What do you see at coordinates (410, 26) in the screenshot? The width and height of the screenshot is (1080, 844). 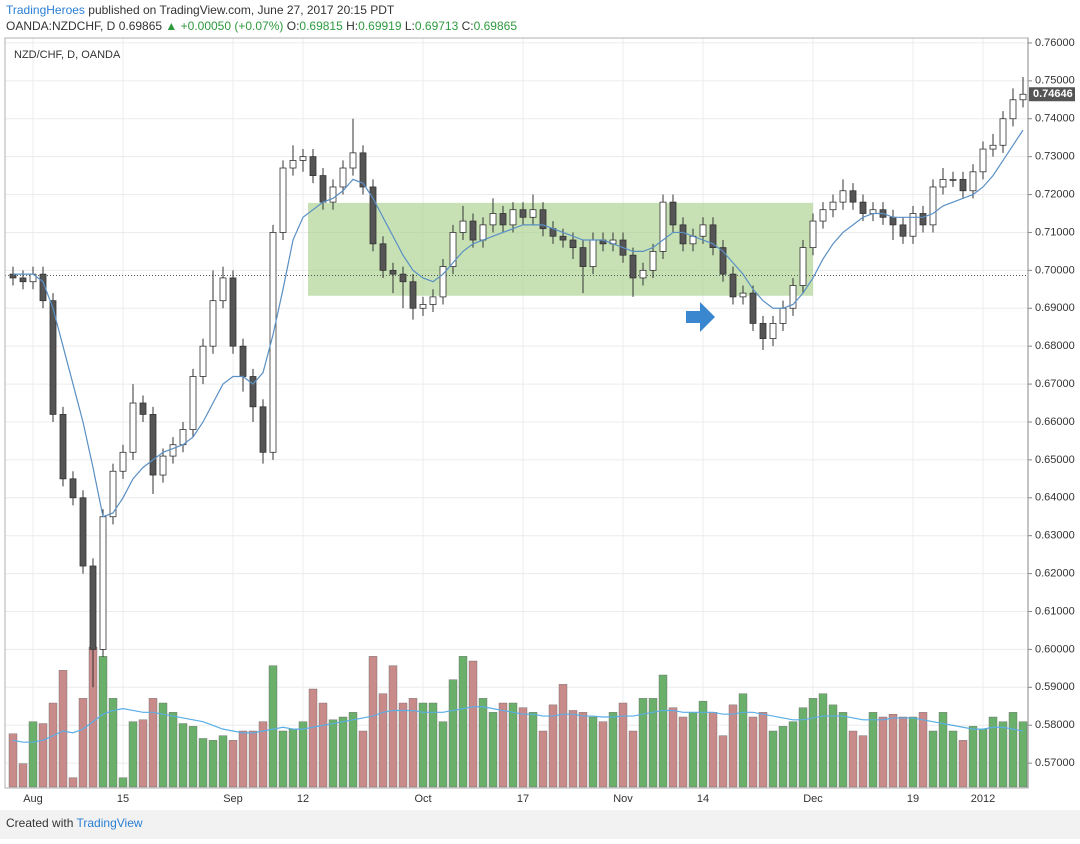 I see `ohlc-label: L:` at bounding box center [410, 26].